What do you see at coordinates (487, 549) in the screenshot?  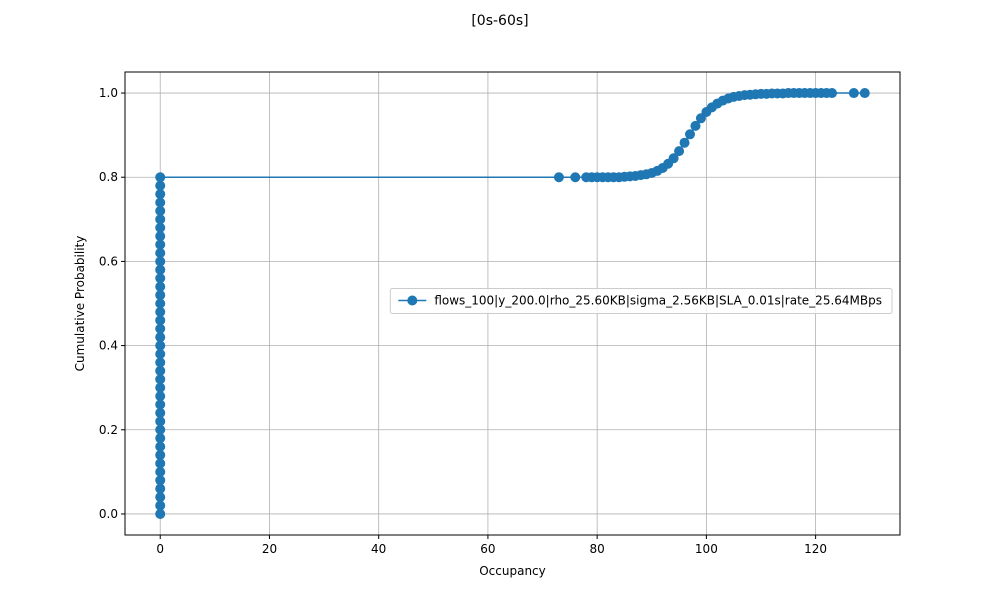 I see `x-tick-label: 60` at bounding box center [487, 549].